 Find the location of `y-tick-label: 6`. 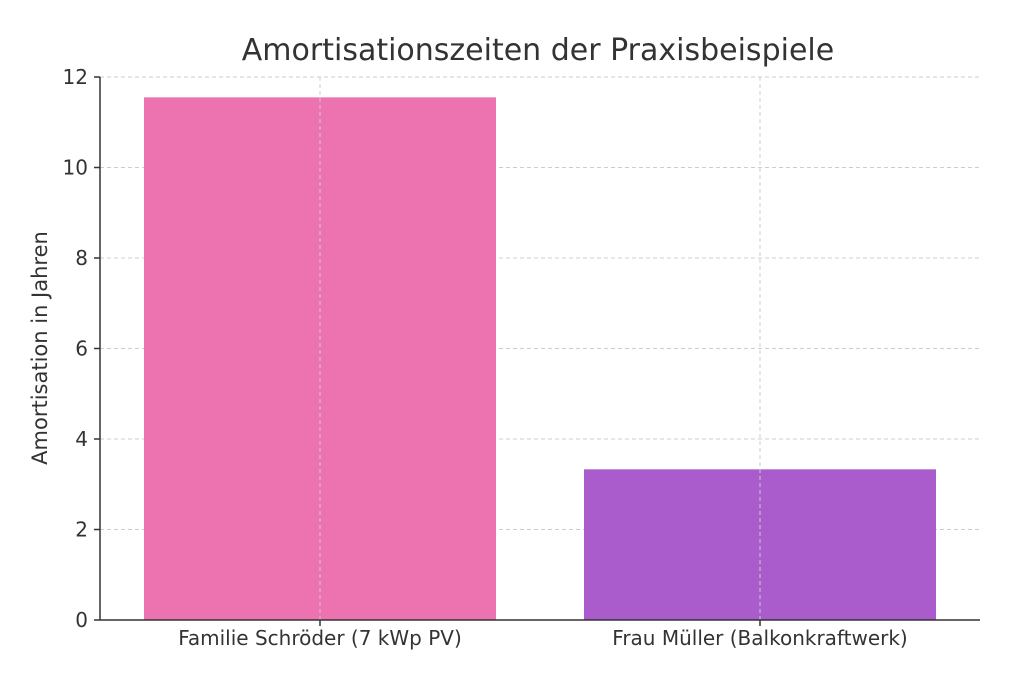

y-tick-label: 6 is located at coordinates (81, 349).